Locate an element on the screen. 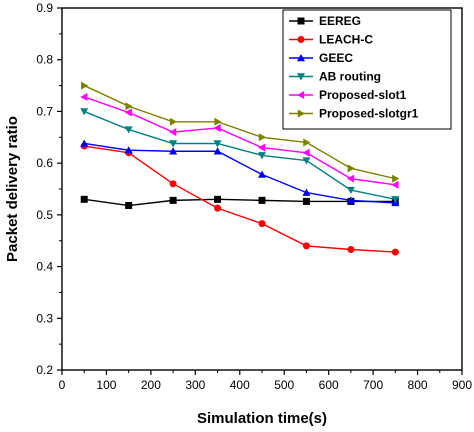 The width and height of the screenshot is (474, 432). legend-item: Proposed-slotgr1 is located at coordinates (354, 114).